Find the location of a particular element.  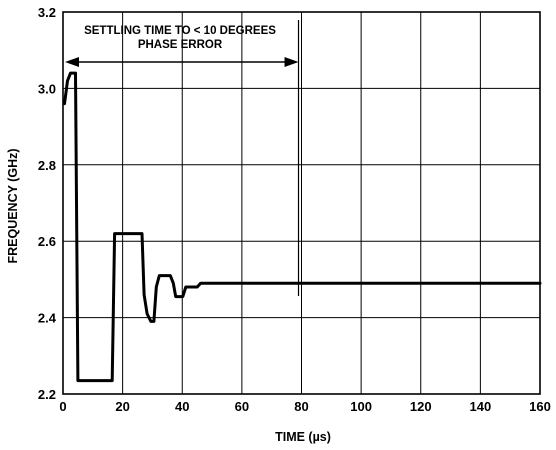

x-tick-label: 40 is located at coordinates (182, 406).